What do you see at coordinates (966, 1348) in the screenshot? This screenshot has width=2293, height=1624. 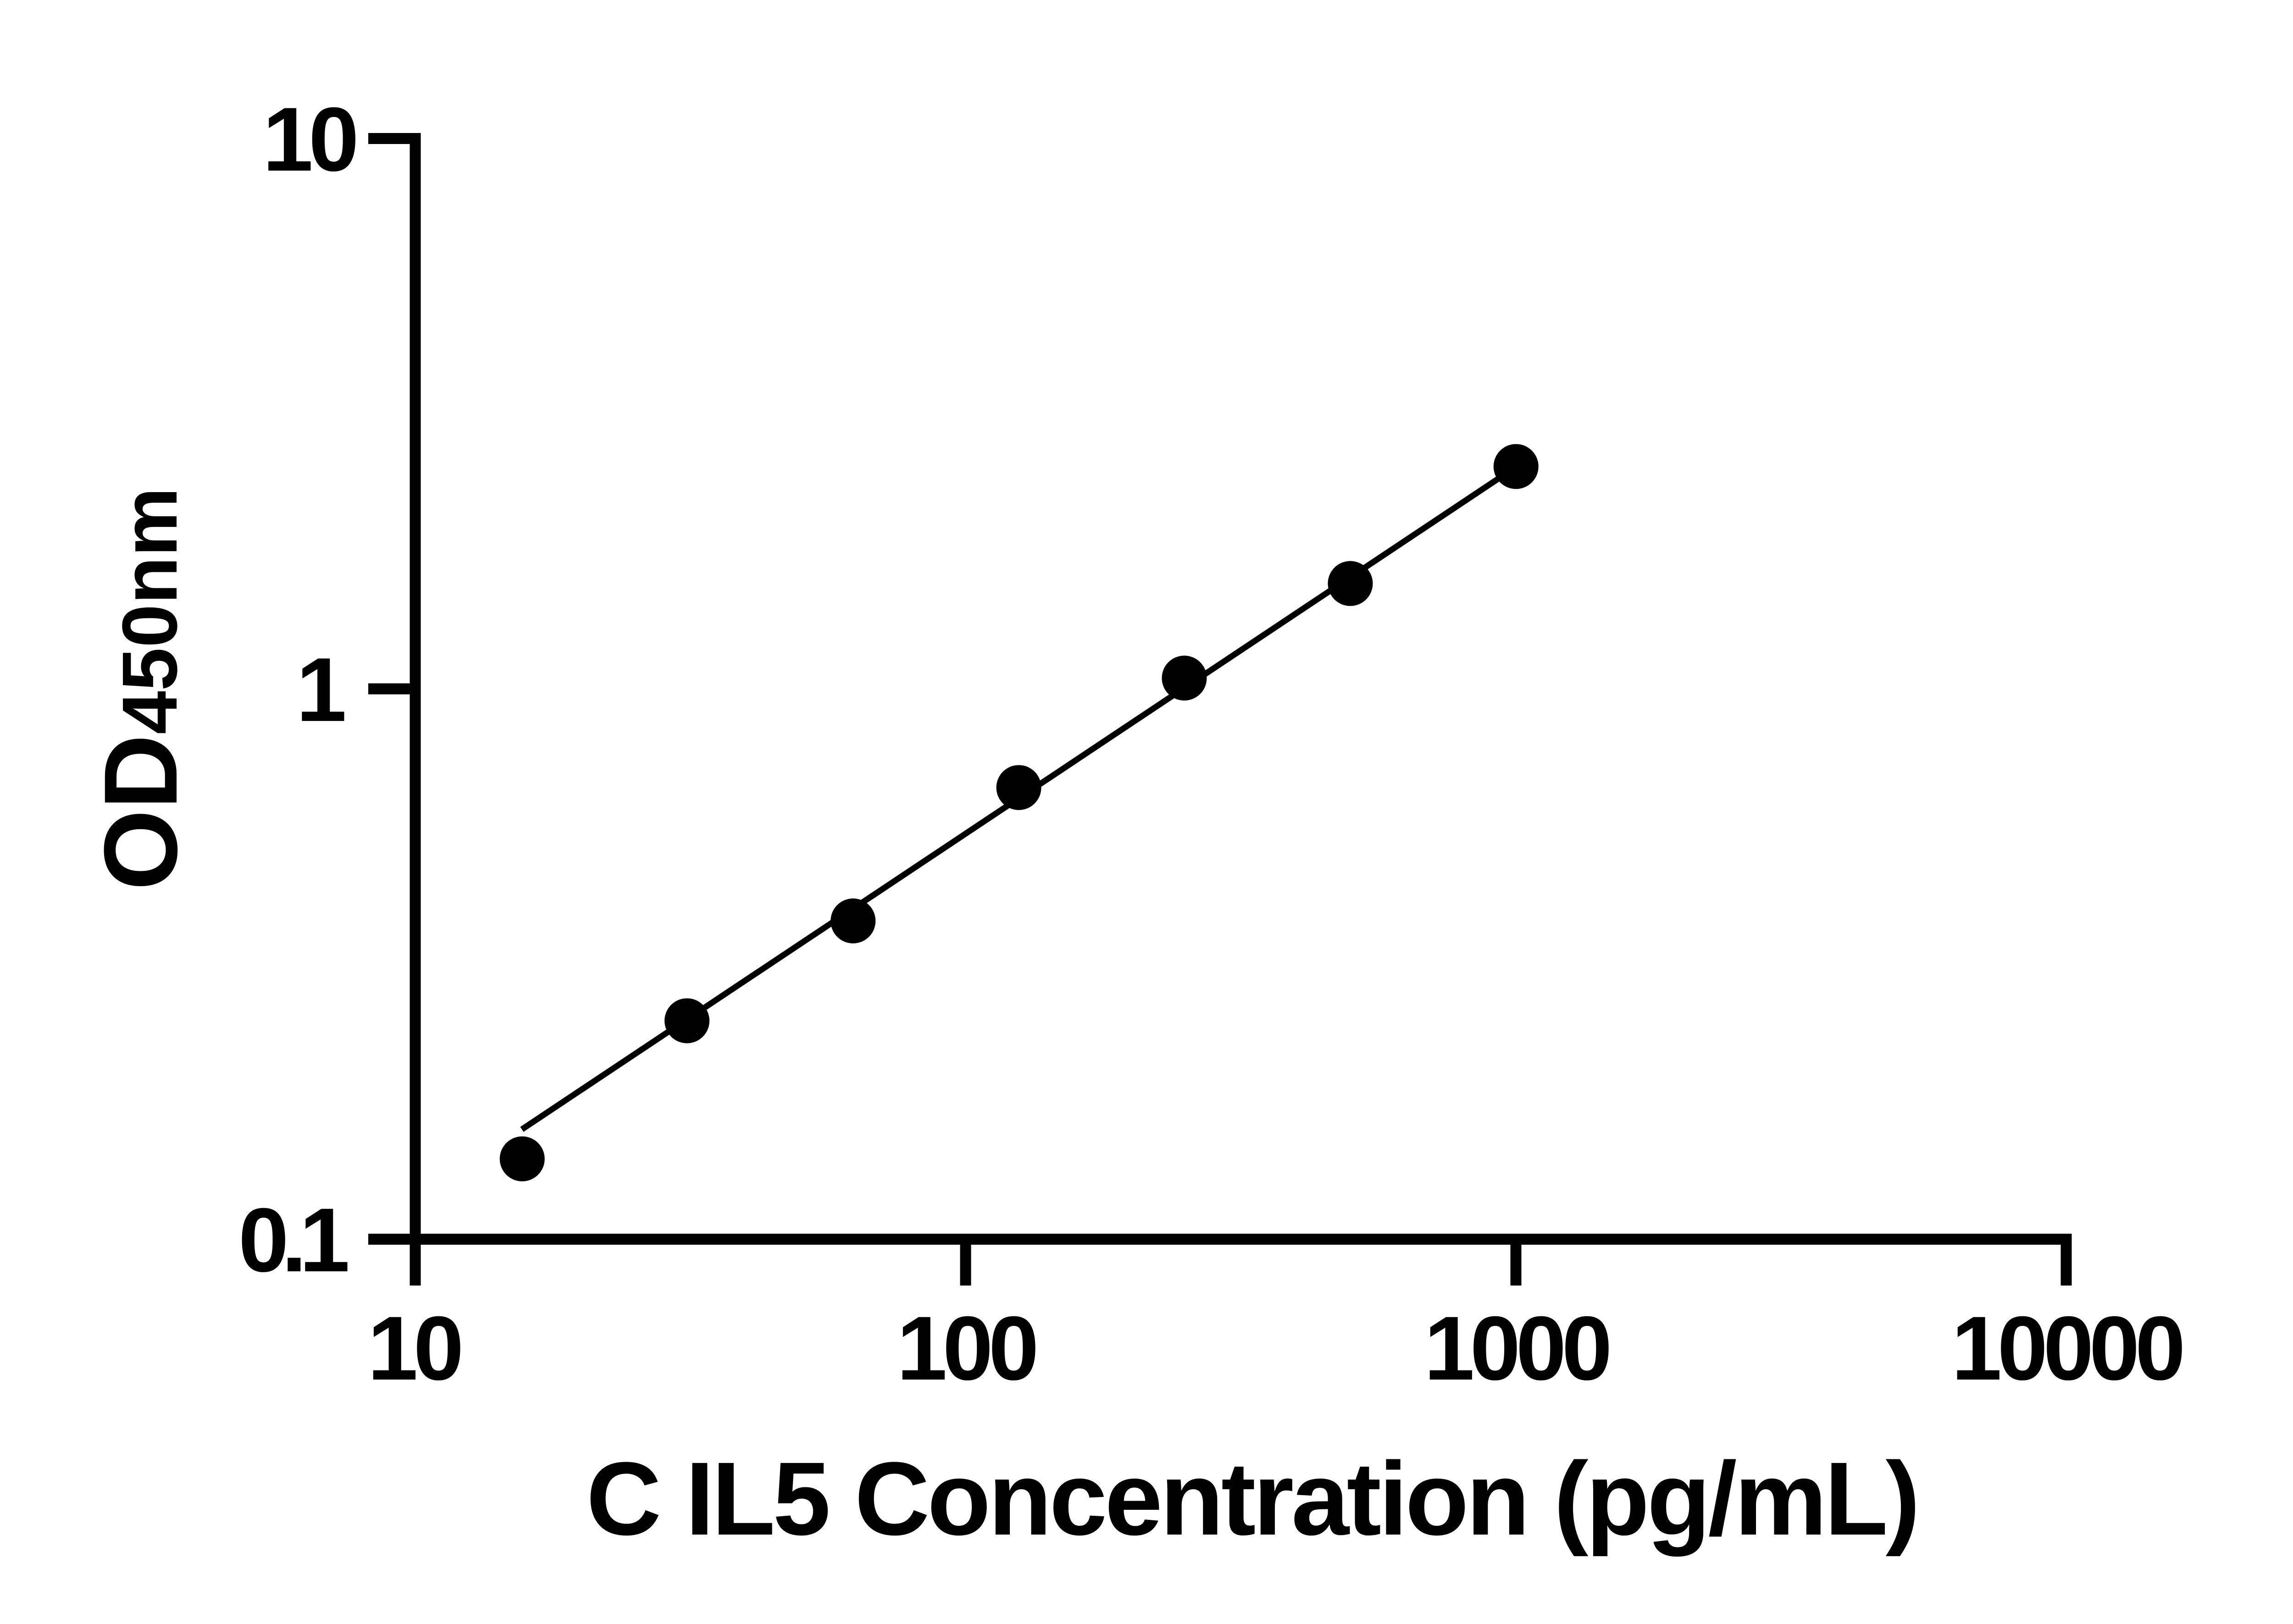 I see `svg-text: 100` at bounding box center [966, 1348].